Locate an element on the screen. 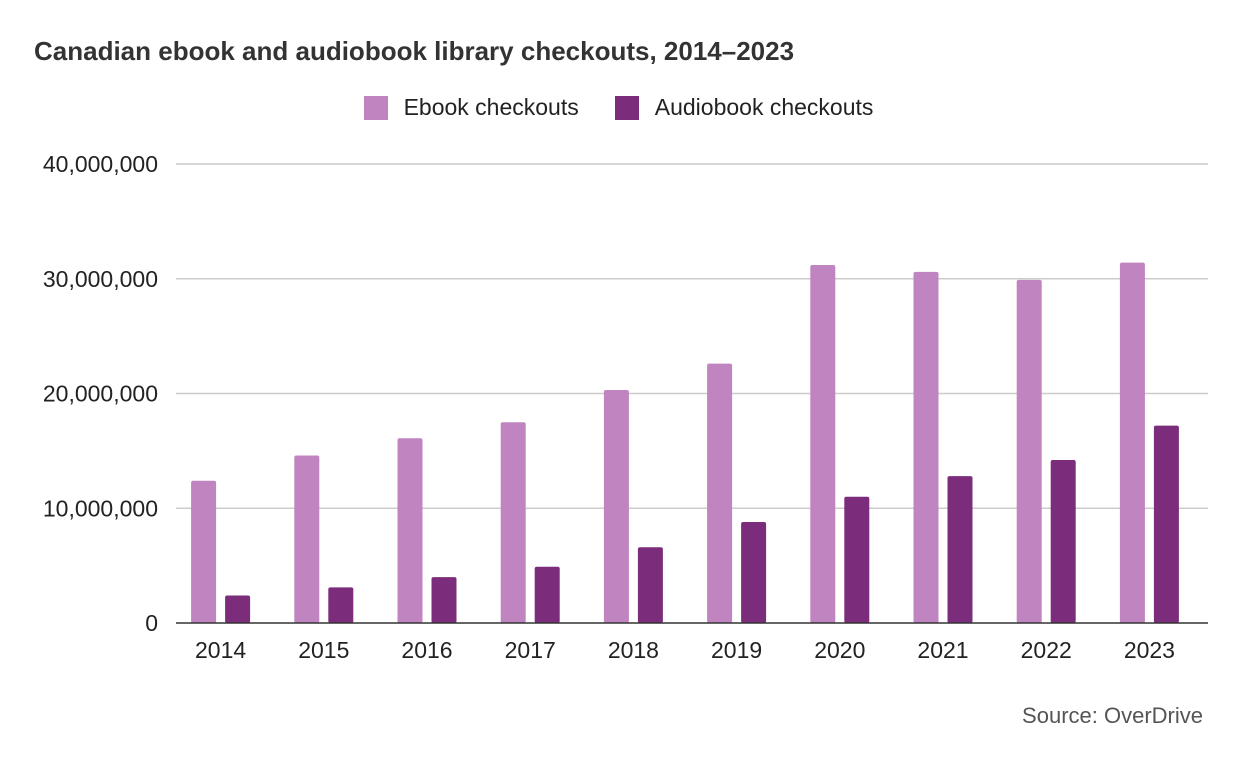 Image resolution: width=1237 pixels, height=761 pixels. legend-label-ebook: Ebook checkouts is located at coordinates (491, 107).